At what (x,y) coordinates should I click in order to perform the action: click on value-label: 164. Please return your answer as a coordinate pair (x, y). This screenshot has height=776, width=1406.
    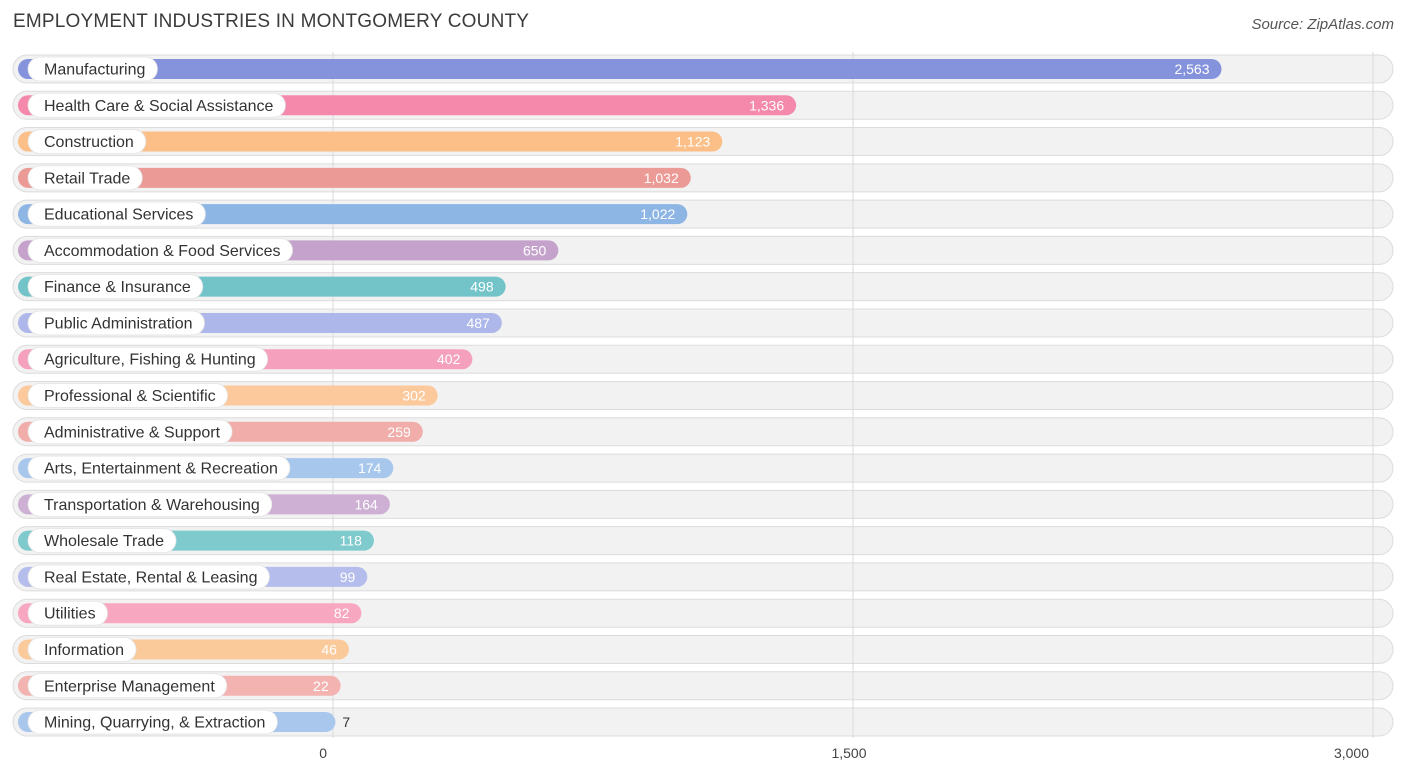
    Looking at the image, I should click on (366, 504).